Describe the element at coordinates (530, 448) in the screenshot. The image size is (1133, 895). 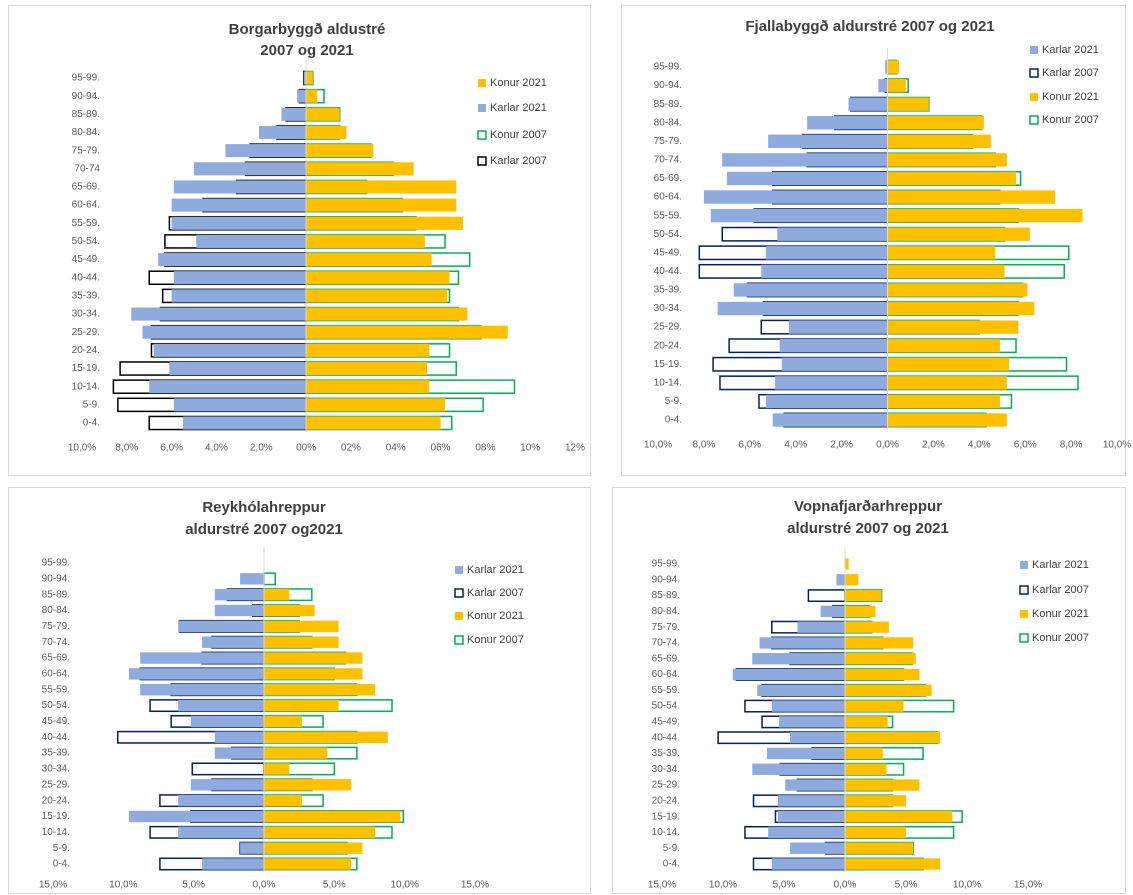
I see `x-tick-label: 10%` at that location.